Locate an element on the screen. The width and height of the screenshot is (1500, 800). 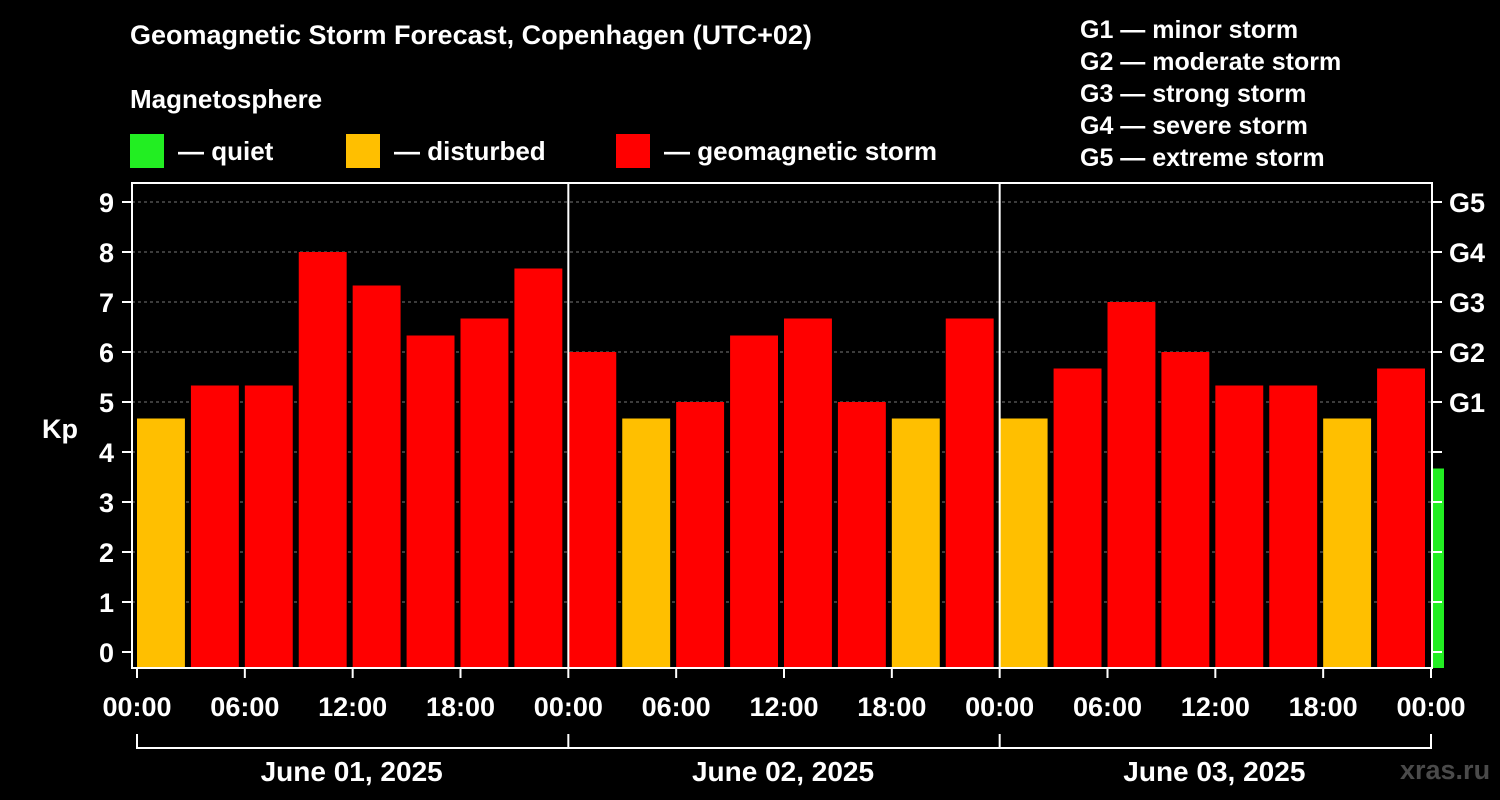
legend-label-quiet: — quiet is located at coordinates (226, 150).